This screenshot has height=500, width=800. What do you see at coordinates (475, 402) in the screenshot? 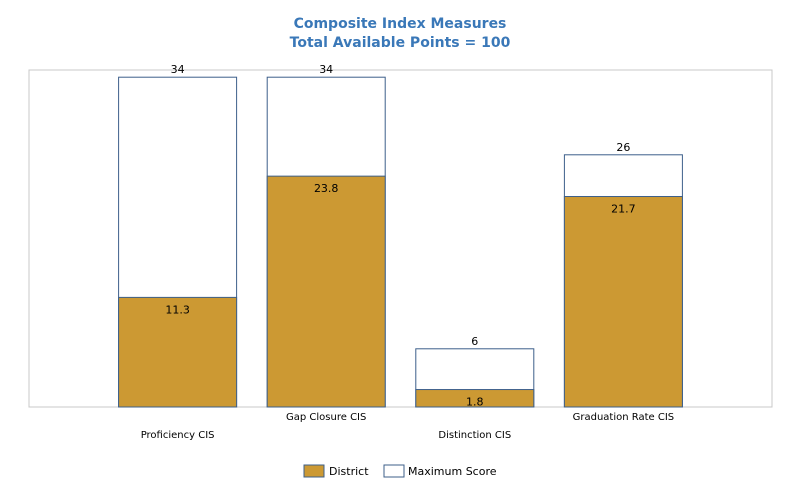
I see `data-label-district-distinction-cis: 1.8` at bounding box center [475, 402].